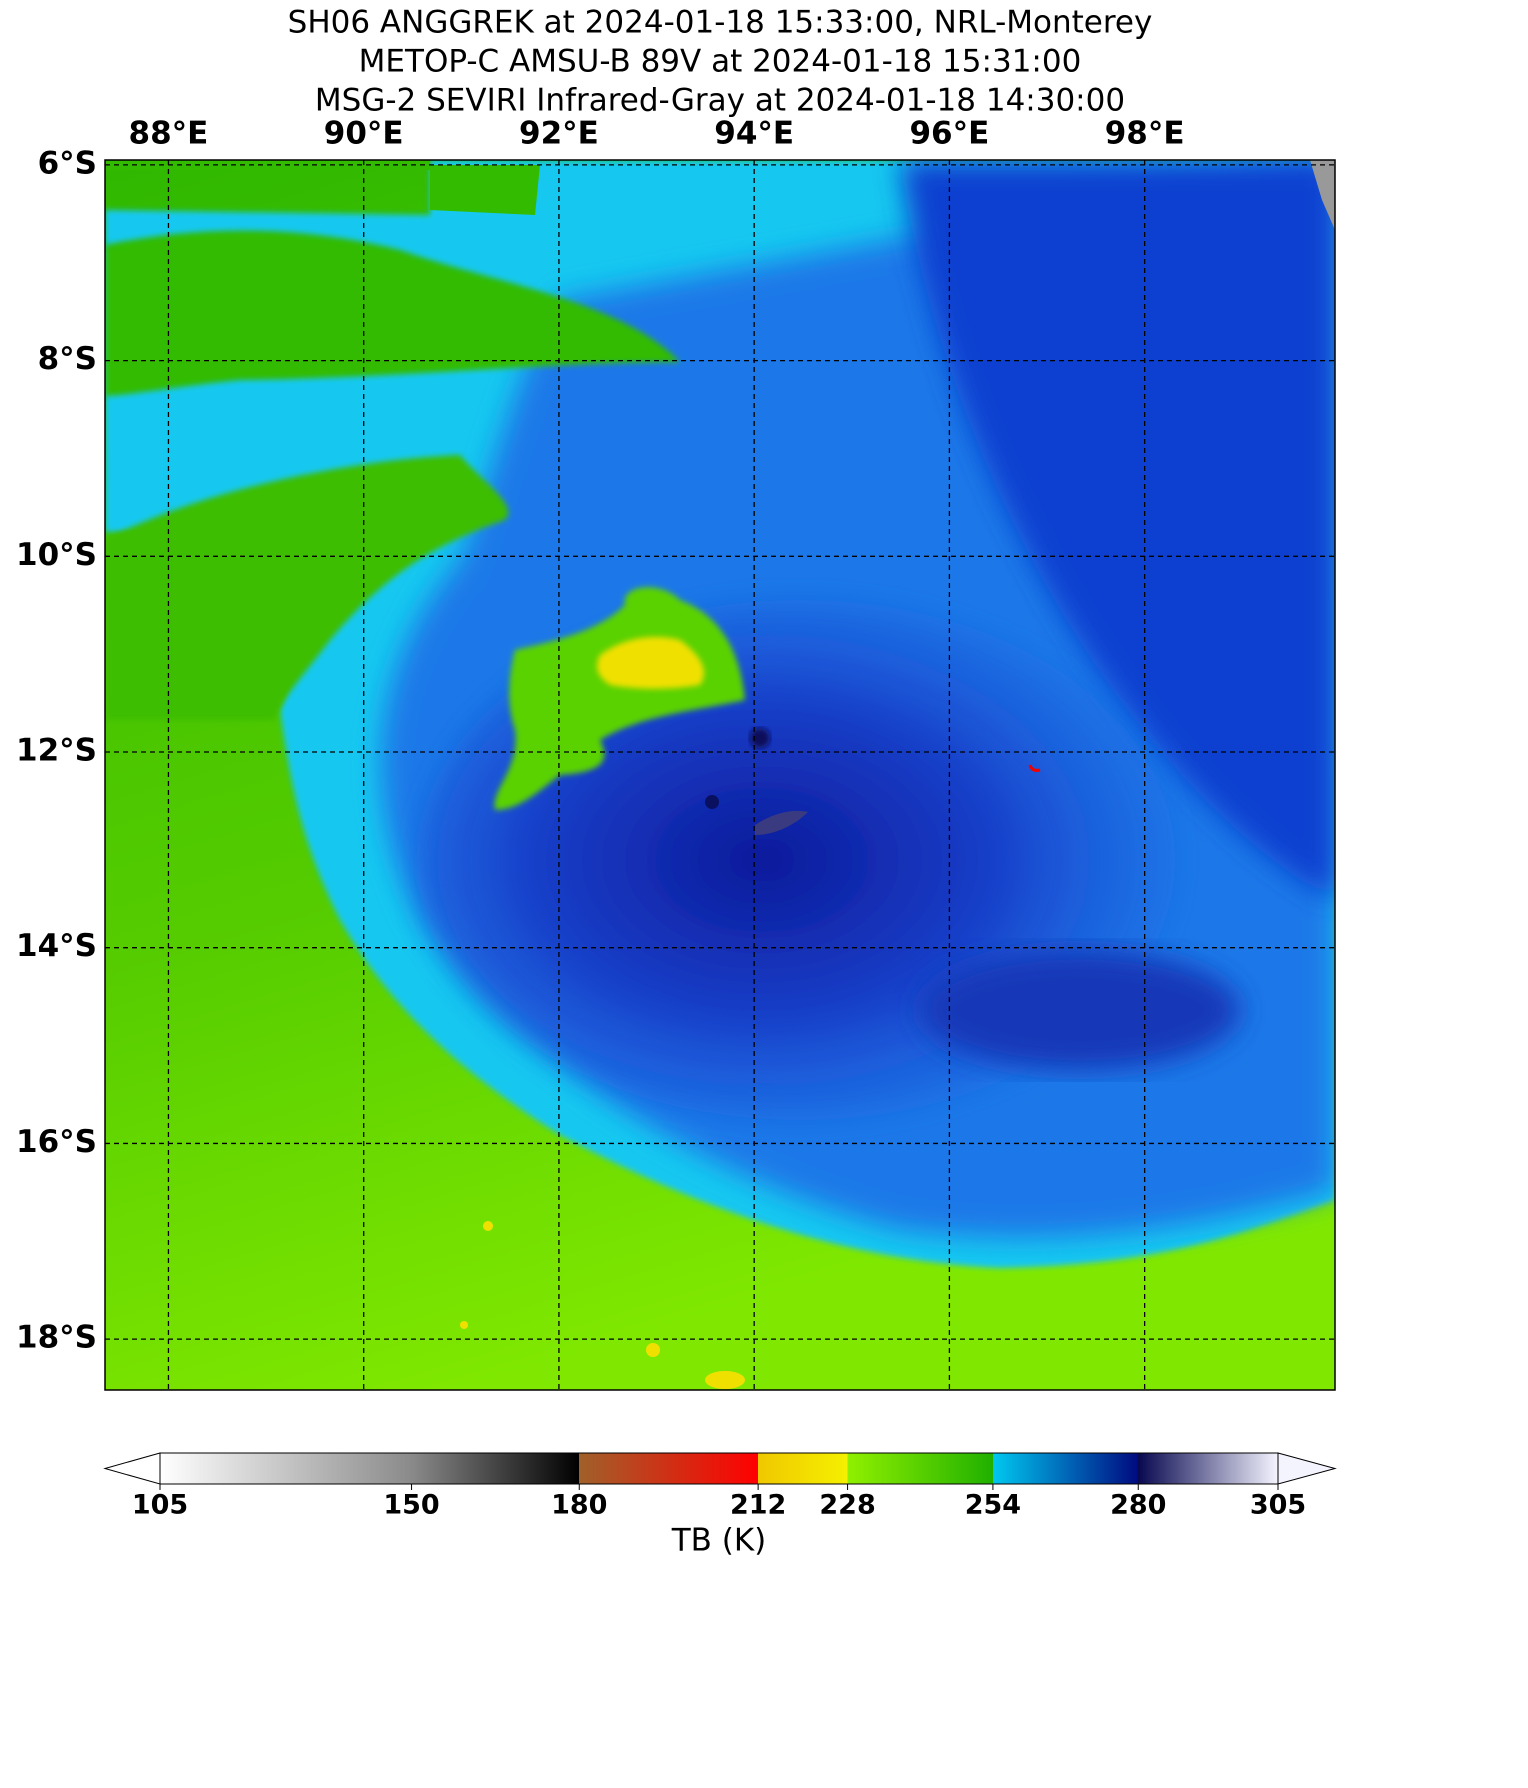 This screenshot has width=1528, height=1788. I want to click on lon-tick-label: 88°E, so click(169, 134).